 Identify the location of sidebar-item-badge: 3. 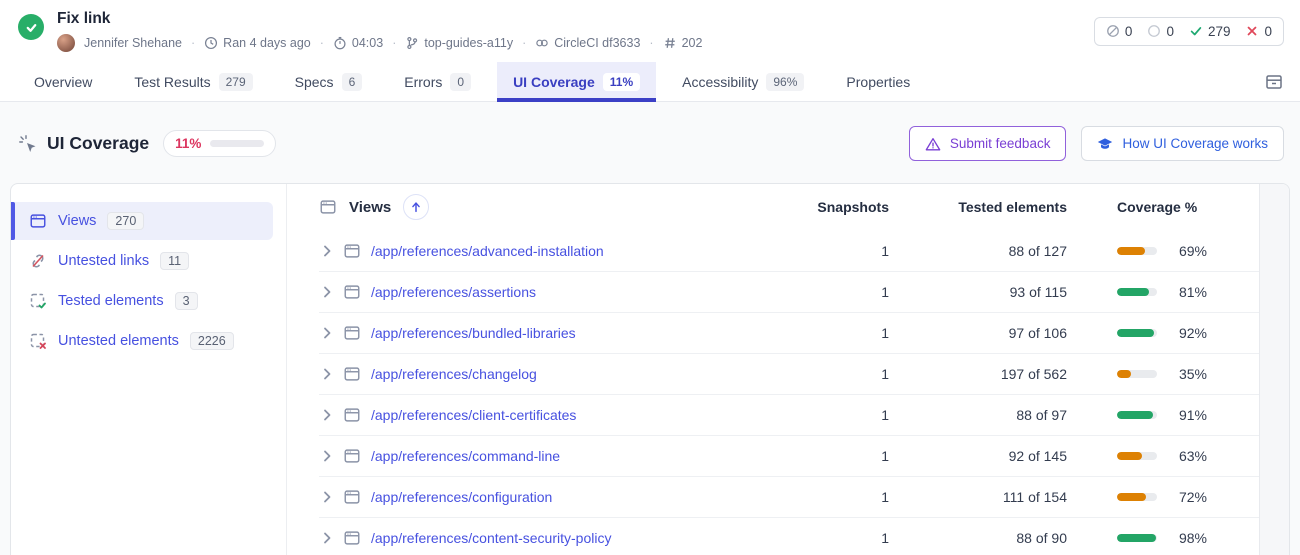
(186, 301).